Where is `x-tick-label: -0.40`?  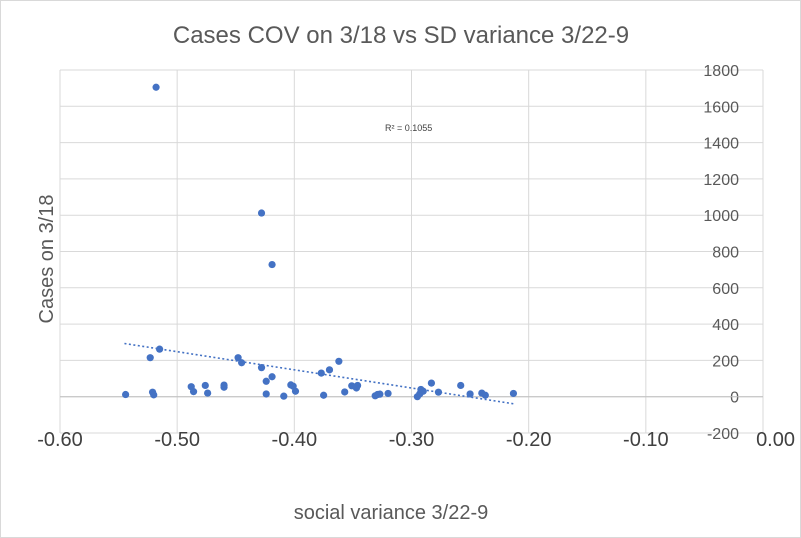
x-tick-label: -0.40 is located at coordinates (295, 440).